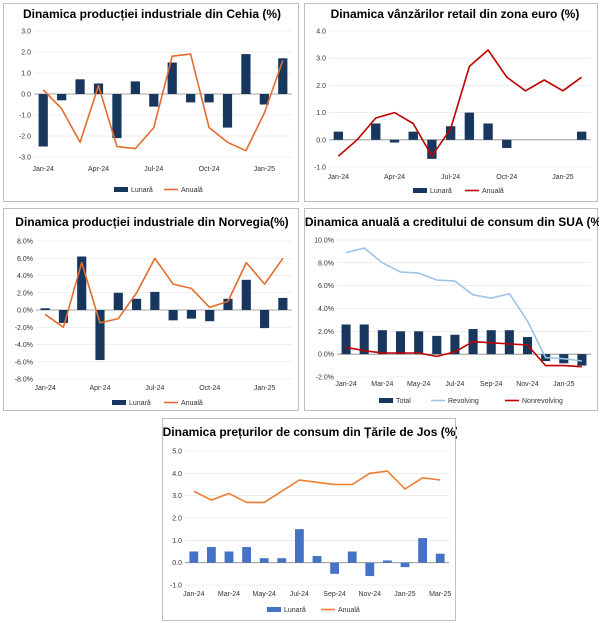  What do you see at coordinates (463, 354) in the screenshot?
I see `line-nonrevolving` at bounding box center [463, 354].